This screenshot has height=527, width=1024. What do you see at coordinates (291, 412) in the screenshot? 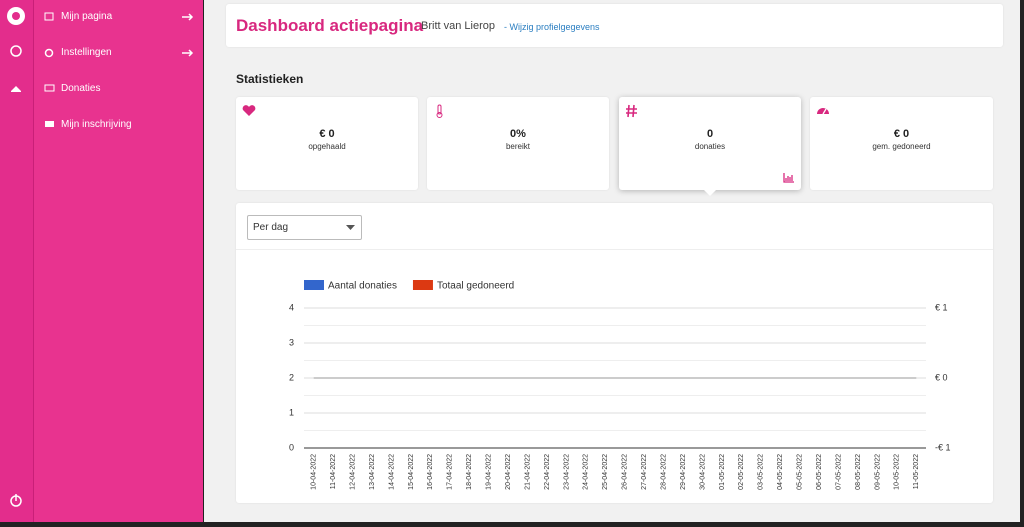
I see `y-tick-label: 1` at bounding box center [291, 412].